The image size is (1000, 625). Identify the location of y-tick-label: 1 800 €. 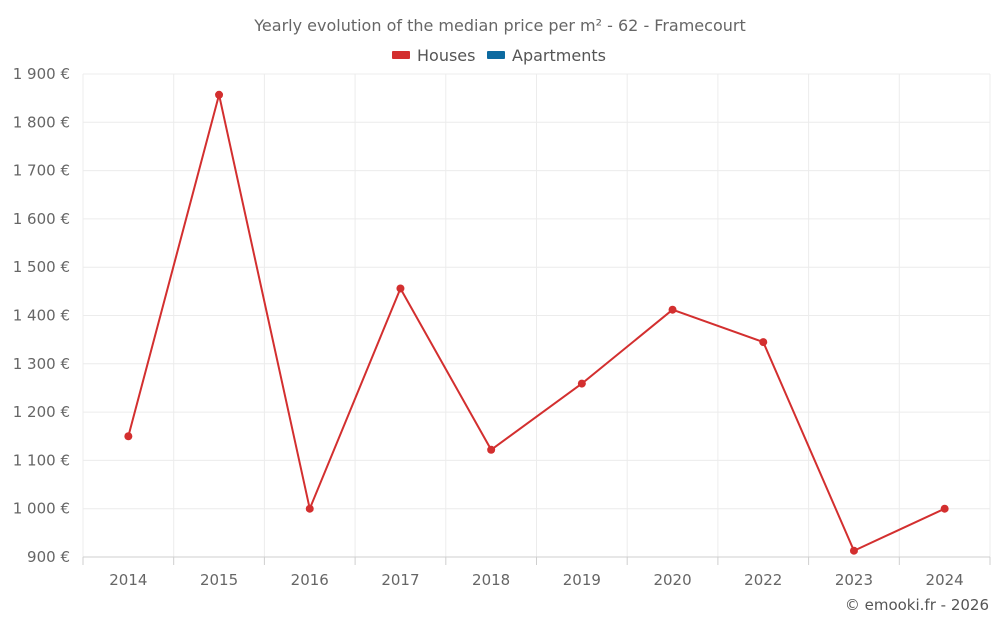
(41, 122).